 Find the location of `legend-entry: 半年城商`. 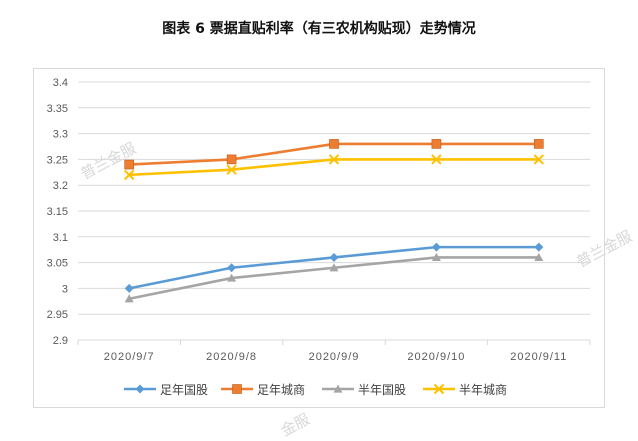

legend-entry: 半年城商 is located at coordinates (465, 389).